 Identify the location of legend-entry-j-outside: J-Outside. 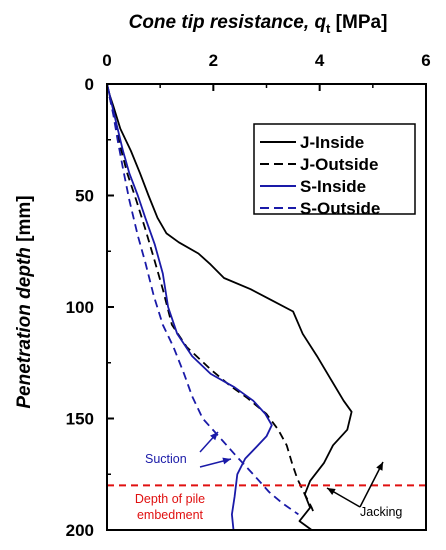
(319, 164).